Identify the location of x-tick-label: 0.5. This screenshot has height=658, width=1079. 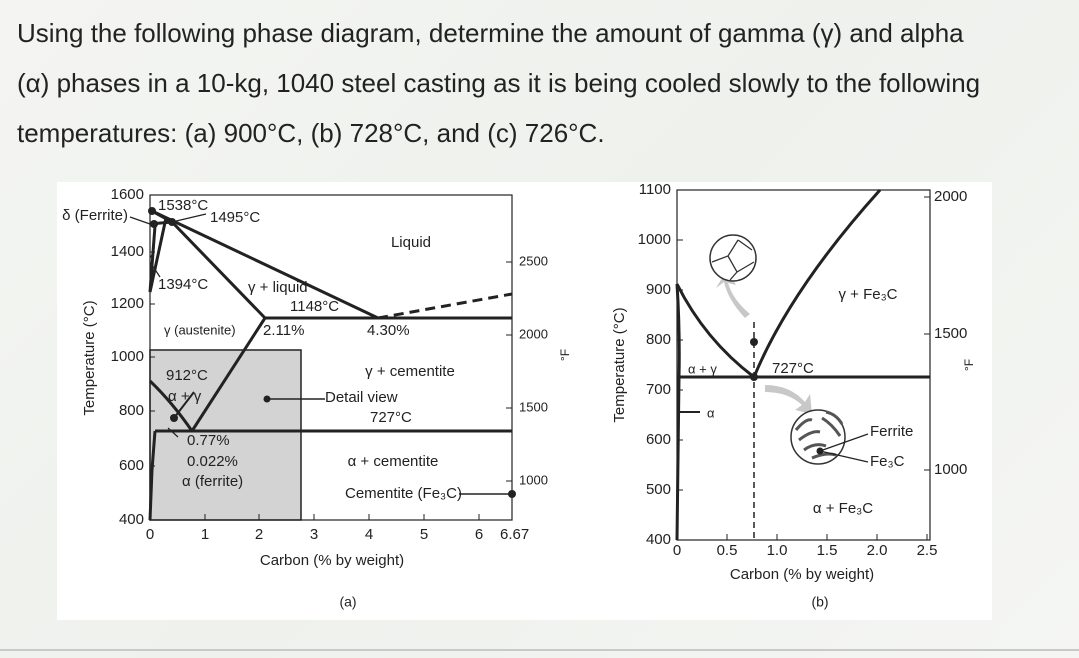
(727, 550).